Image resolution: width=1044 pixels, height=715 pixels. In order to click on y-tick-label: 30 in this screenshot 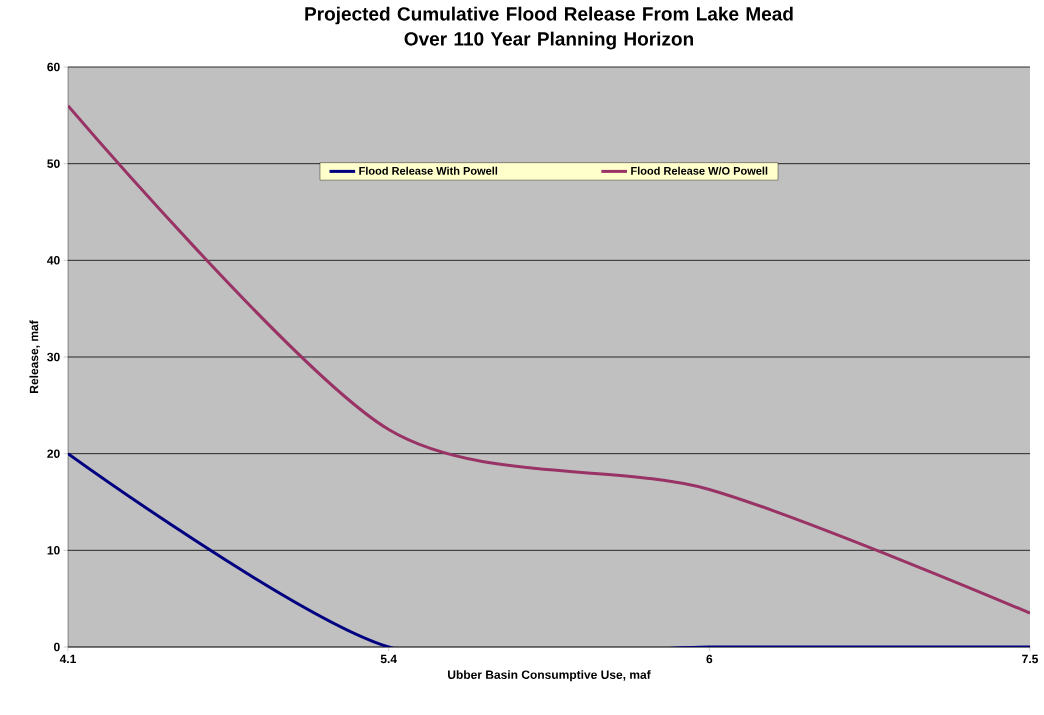, I will do `click(53, 357)`.